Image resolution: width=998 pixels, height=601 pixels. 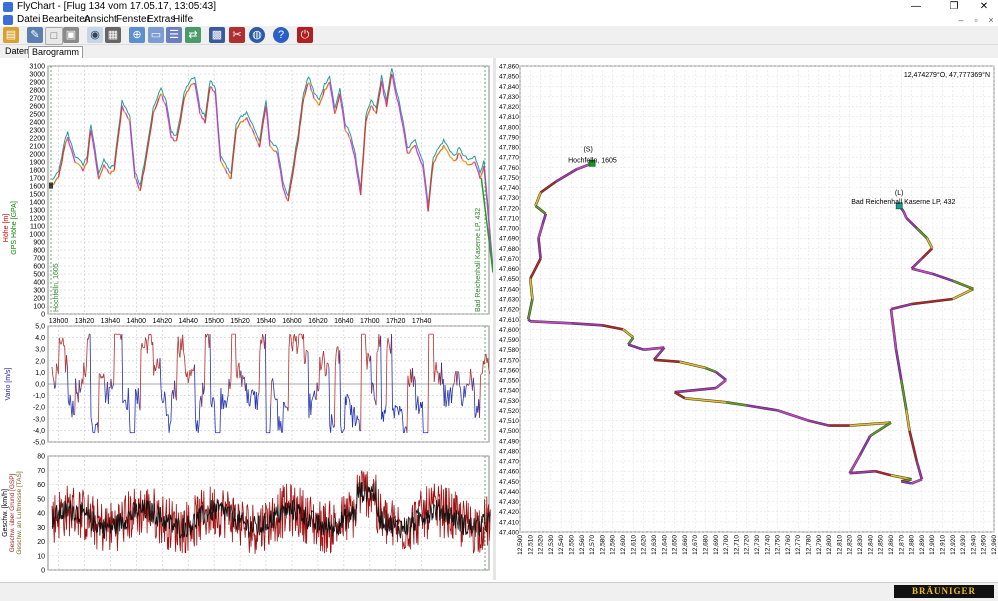 What do you see at coordinates (37, 147) in the screenshot?
I see `altitude-tick-label: 2100` at bounding box center [37, 147].